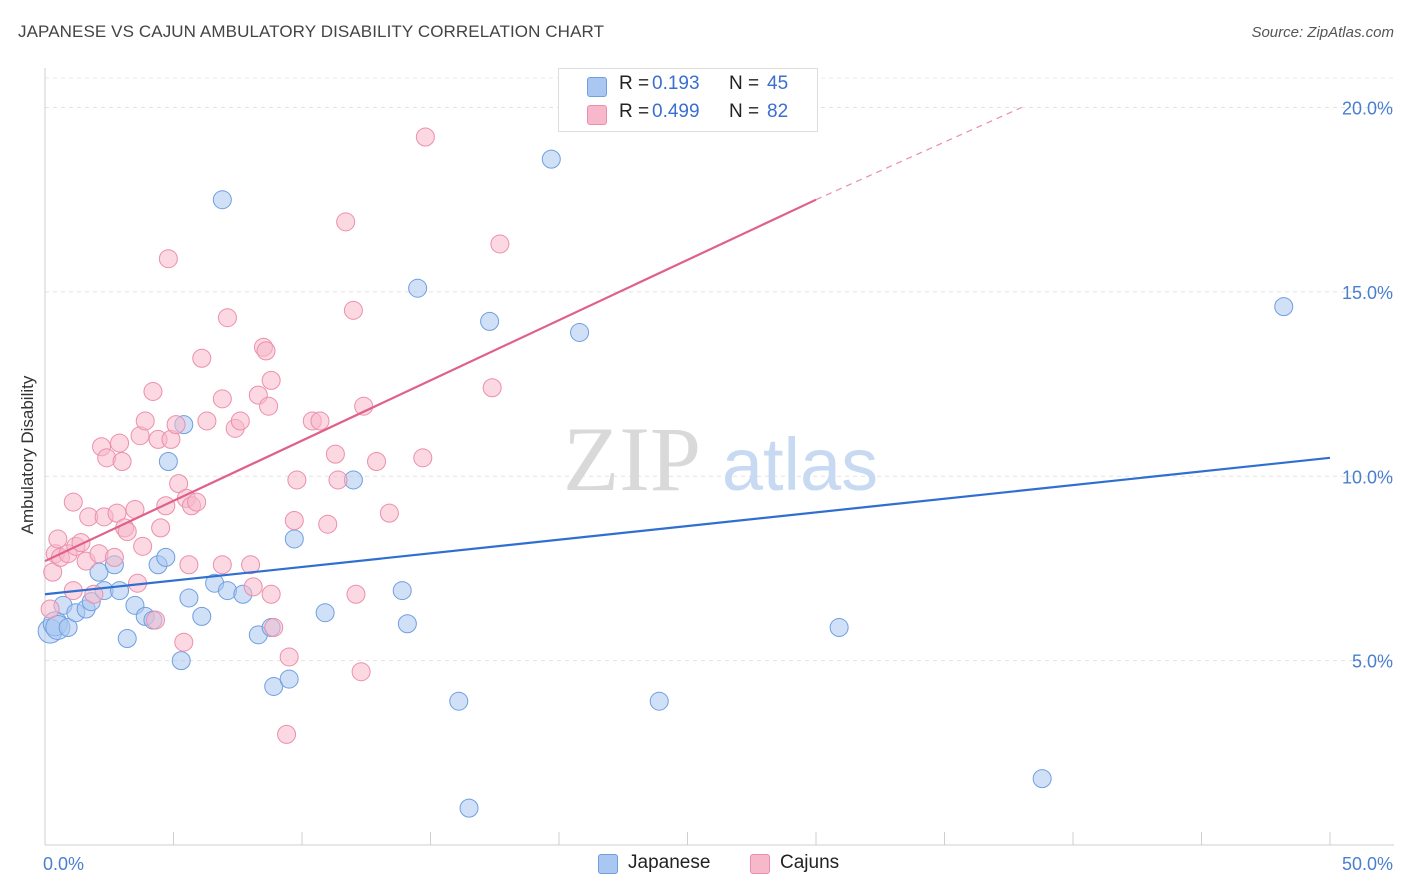 This screenshot has width=1406, height=892. What do you see at coordinates (632, 459) in the screenshot?
I see `watermark-zip: ZIP` at bounding box center [632, 459].